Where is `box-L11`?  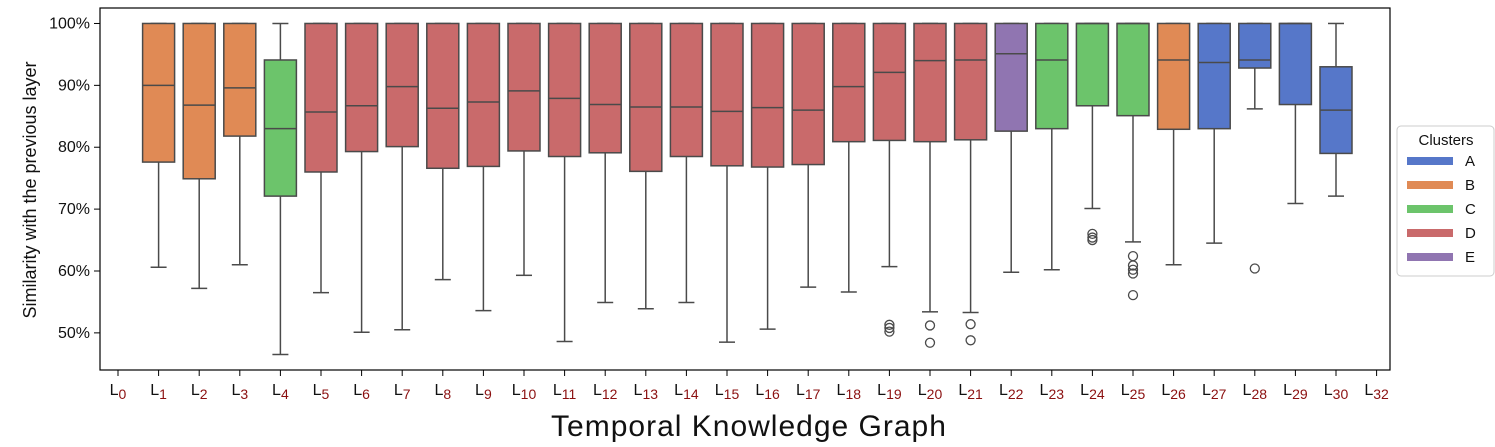 box-L11 is located at coordinates (564, 182).